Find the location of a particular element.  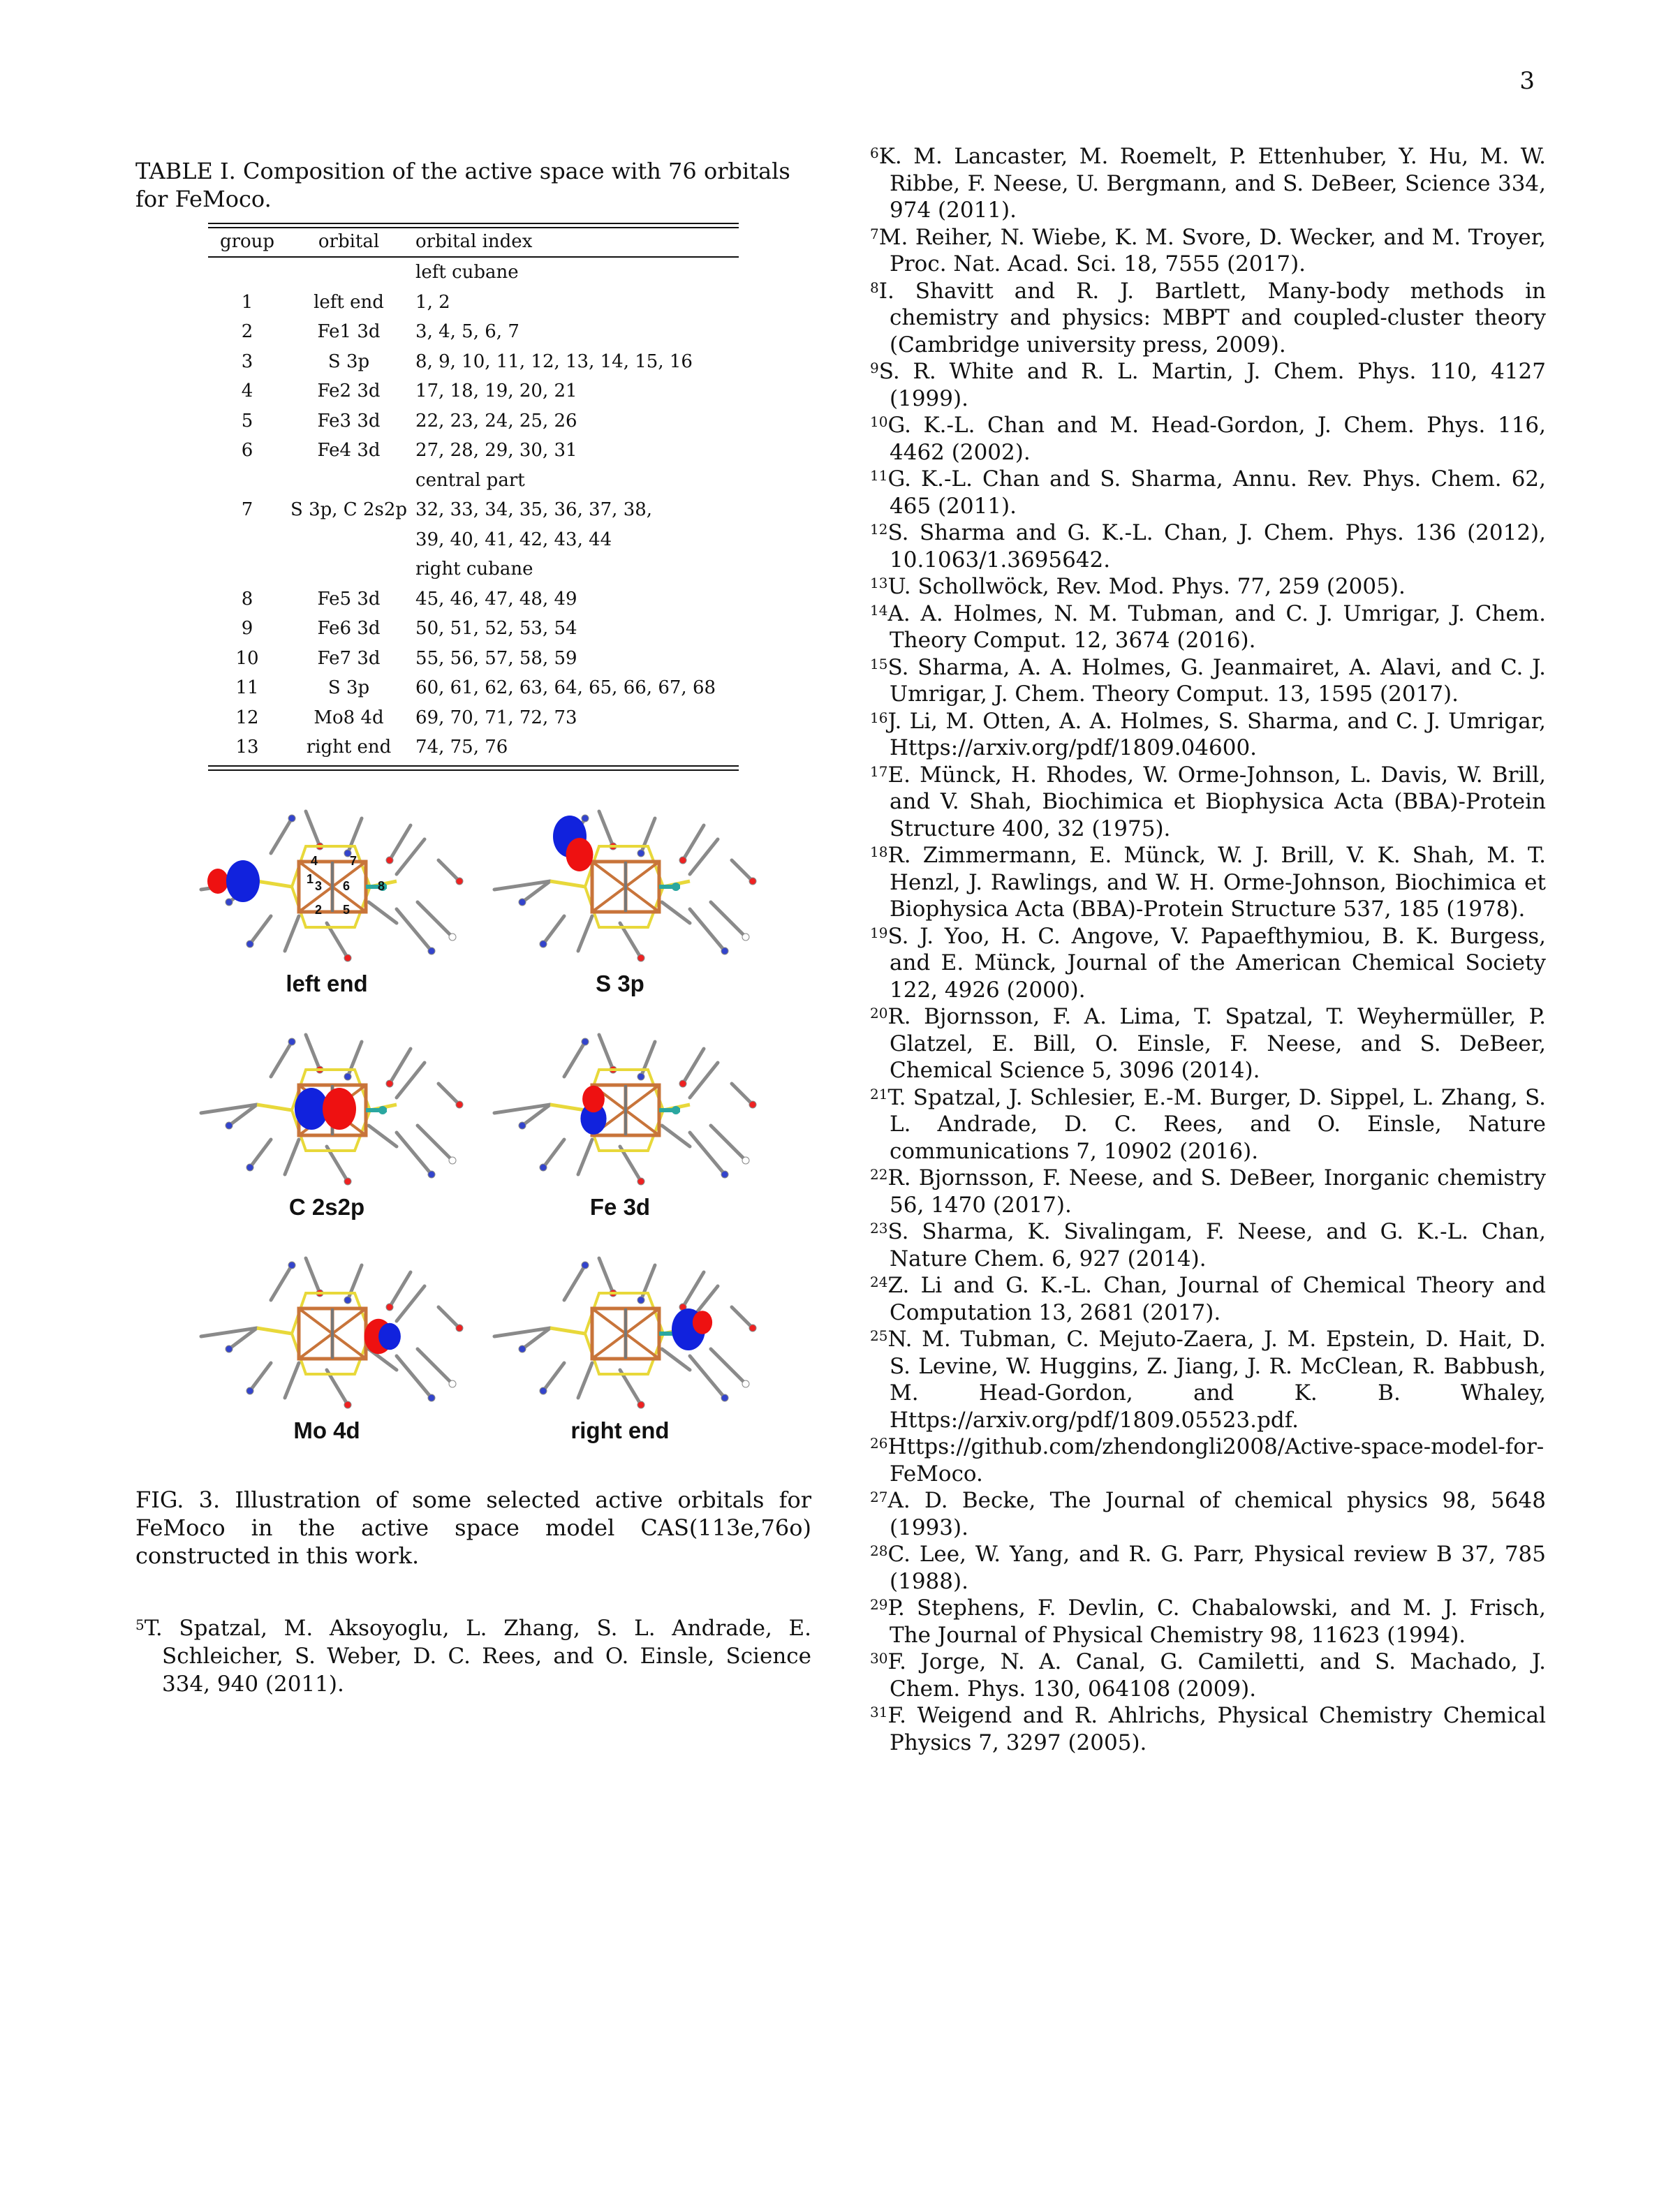

table-row: 1 left end 1, 2 is located at coordinates (473, 303).